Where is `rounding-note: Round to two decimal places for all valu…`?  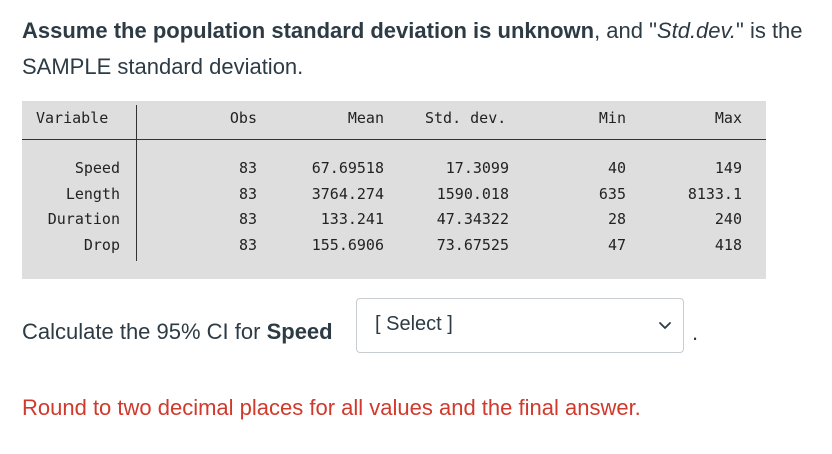
rounding-note: Round to two decimal places for all valu… is located at coordinates (331, 407).